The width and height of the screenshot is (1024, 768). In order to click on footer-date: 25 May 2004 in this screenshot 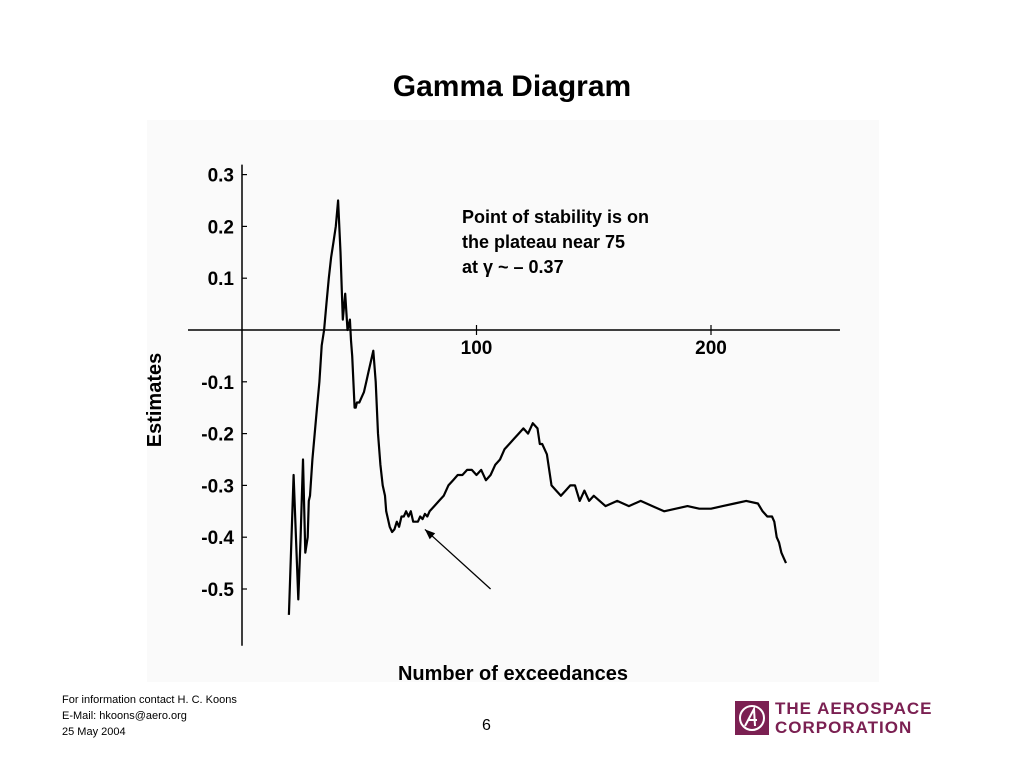, I will do `click(94, 732)`.